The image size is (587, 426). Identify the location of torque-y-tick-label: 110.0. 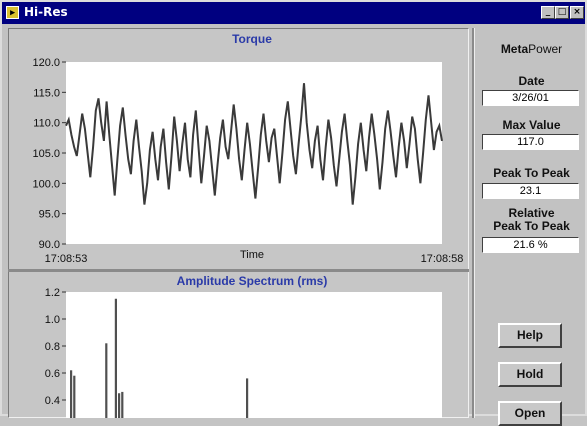
(46, 124).